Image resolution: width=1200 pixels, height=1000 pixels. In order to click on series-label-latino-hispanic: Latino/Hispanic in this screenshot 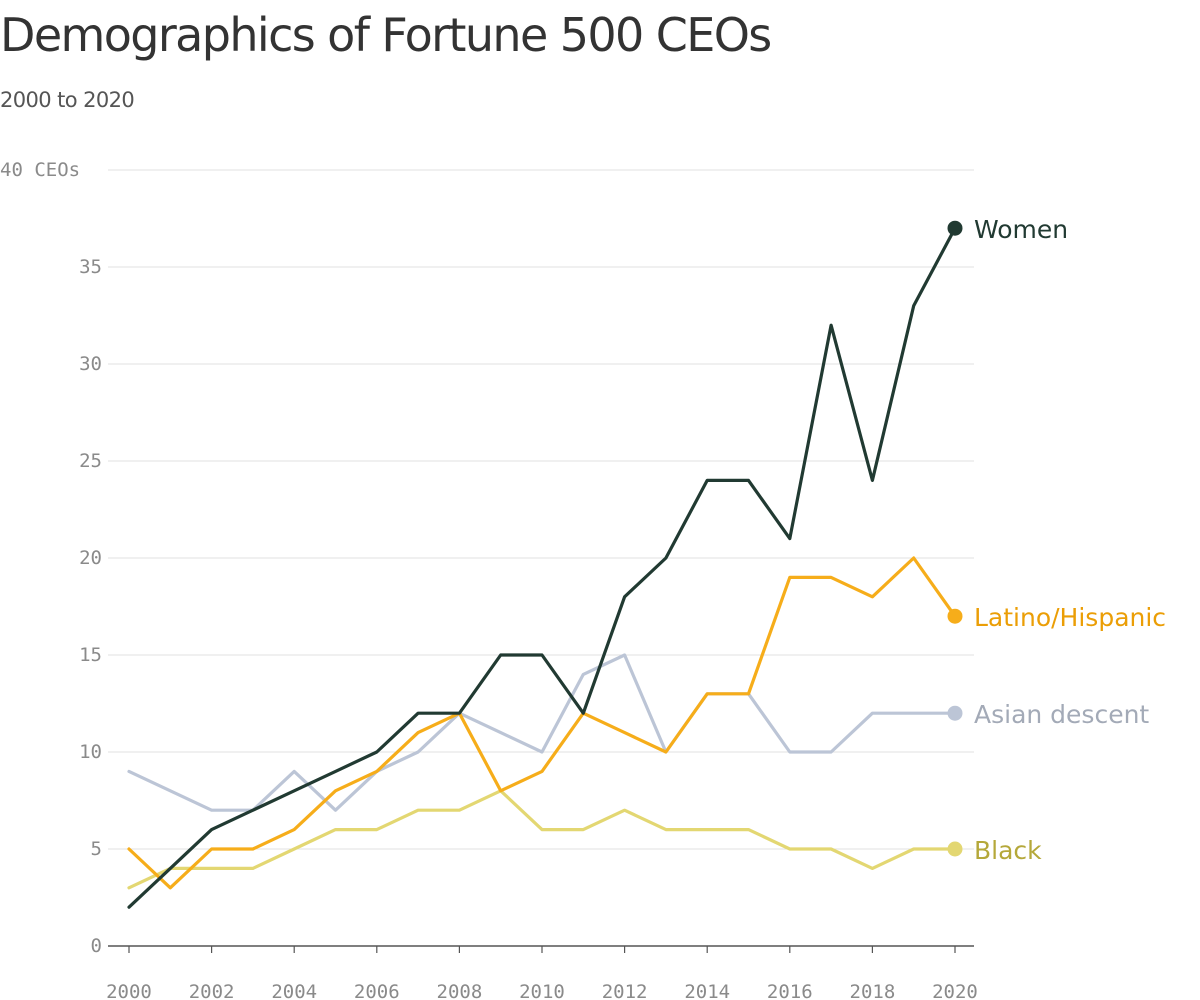, I will do `click(1070, 617)`.